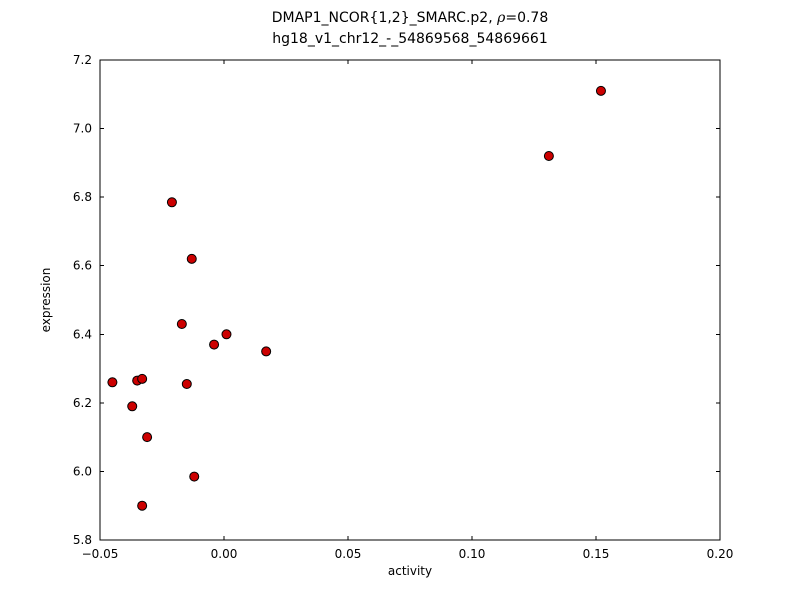 Image resolution: width=800 pixels, height=600 pixels. I want to click on x-axis-label: activity, so click(410, 571).